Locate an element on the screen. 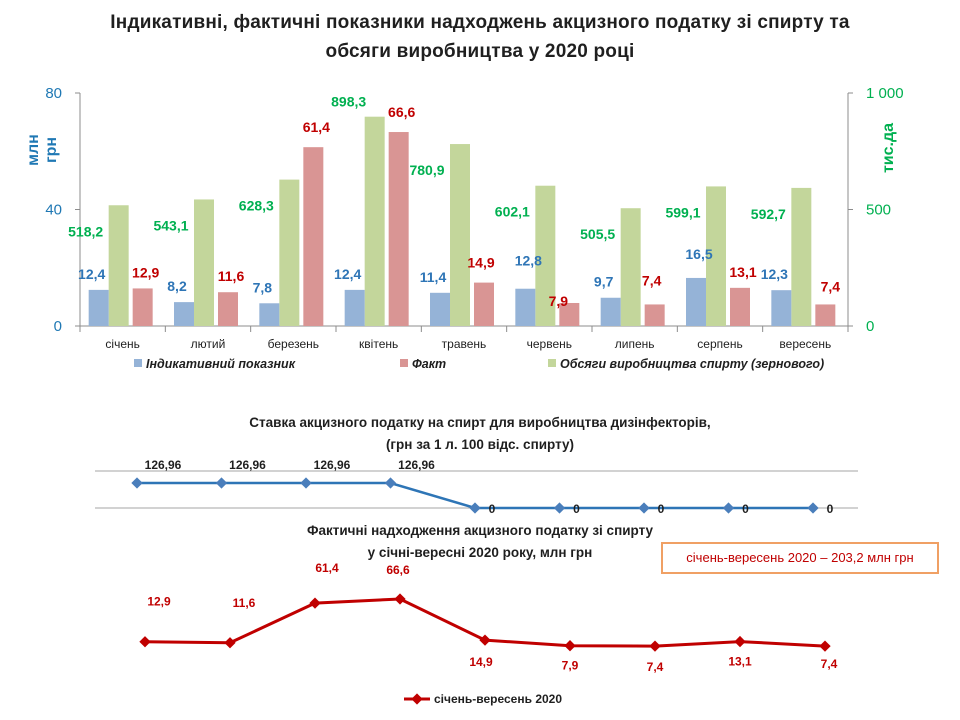 Image resolution: width=960 pixels, height=720 pixels. revenue-data-label: 66,6 is located at coordinates (398, 570).